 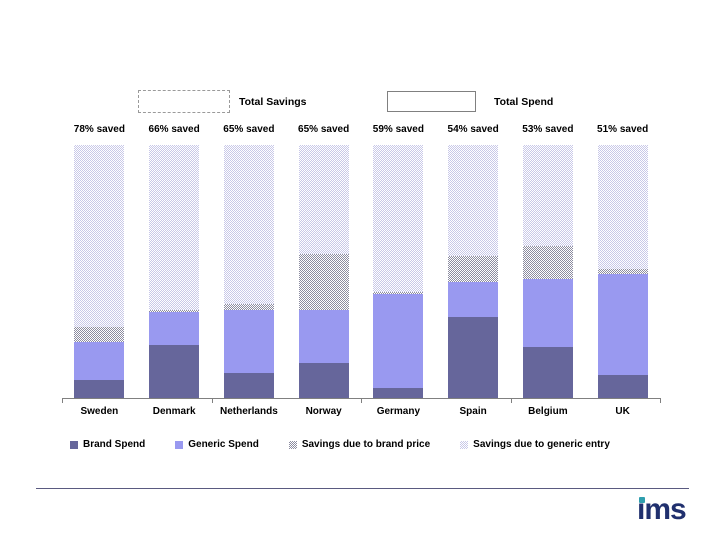 I want to click on legend-label: Brand Spend, so click(x=114, y=444).